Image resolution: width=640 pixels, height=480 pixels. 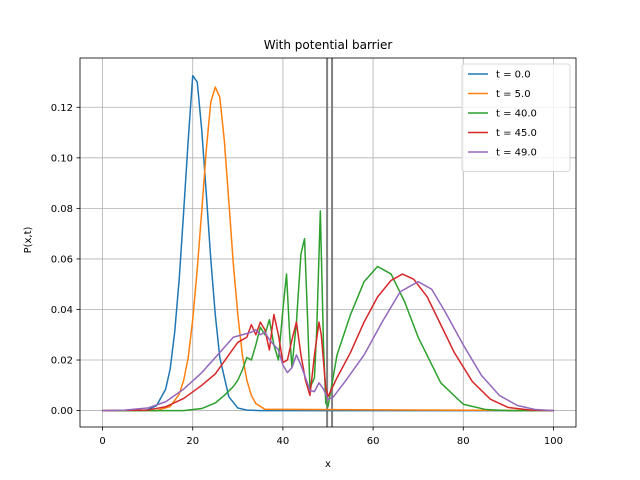 I want to click on y-tick-label: 0.00, so click(x=62, y=411).